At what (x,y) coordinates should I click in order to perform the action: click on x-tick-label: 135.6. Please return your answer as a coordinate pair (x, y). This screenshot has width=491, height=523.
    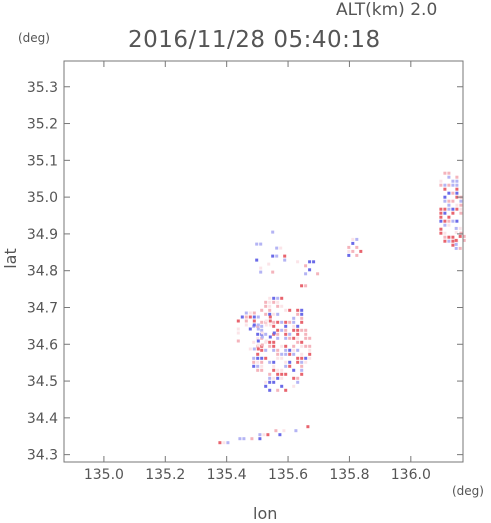
    Looking at the image, I should click on (288, 475).